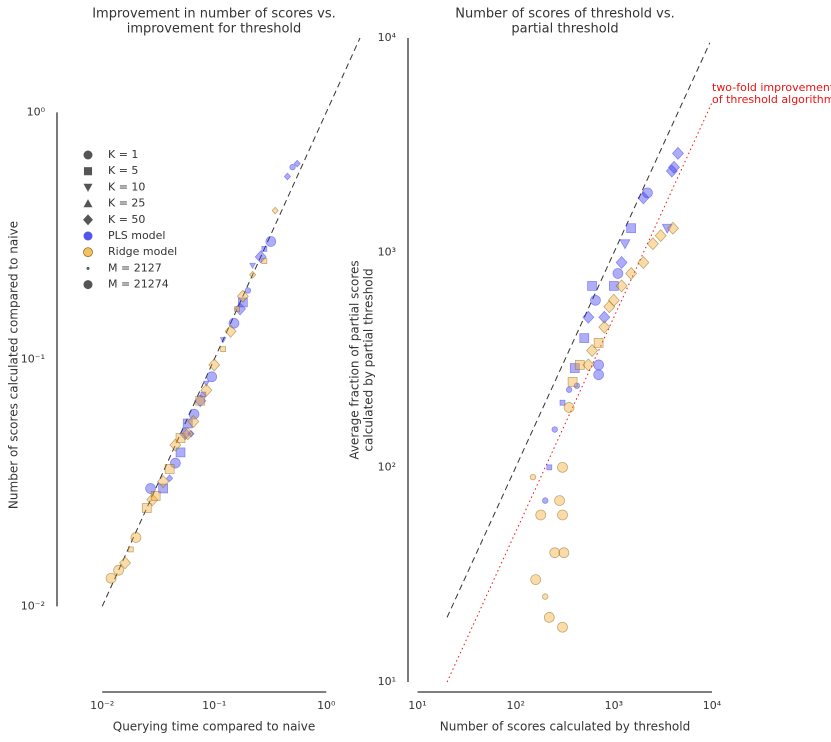 The height and width of the screenshot is (742, 831). I want to click on chart-title: Number of scores of threshold vs., so click(564, 14).